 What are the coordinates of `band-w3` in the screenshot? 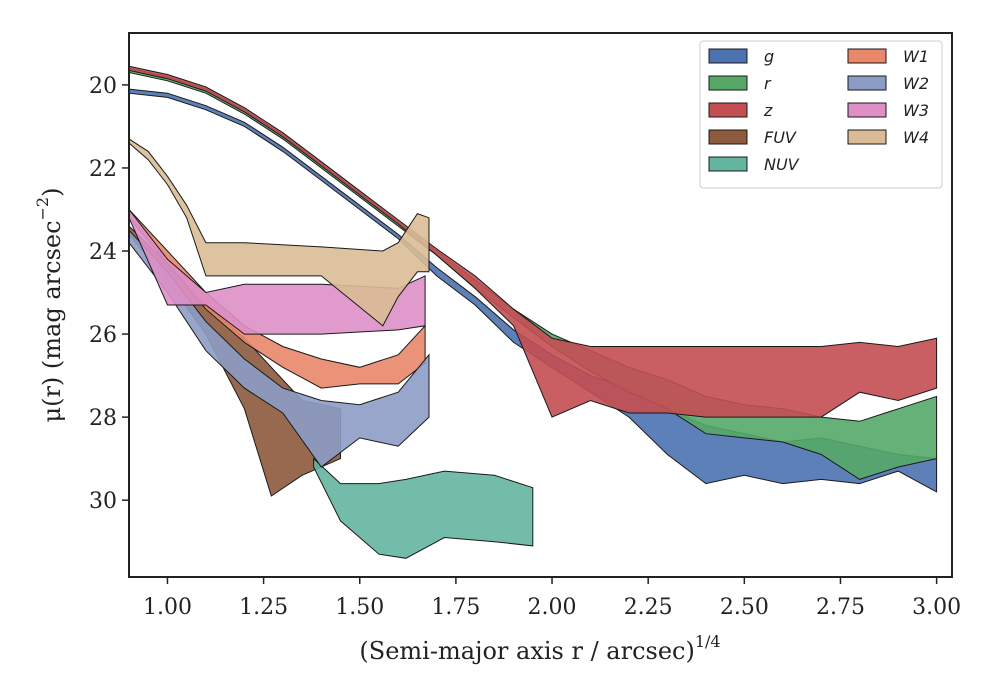 It's located at (277, 271).